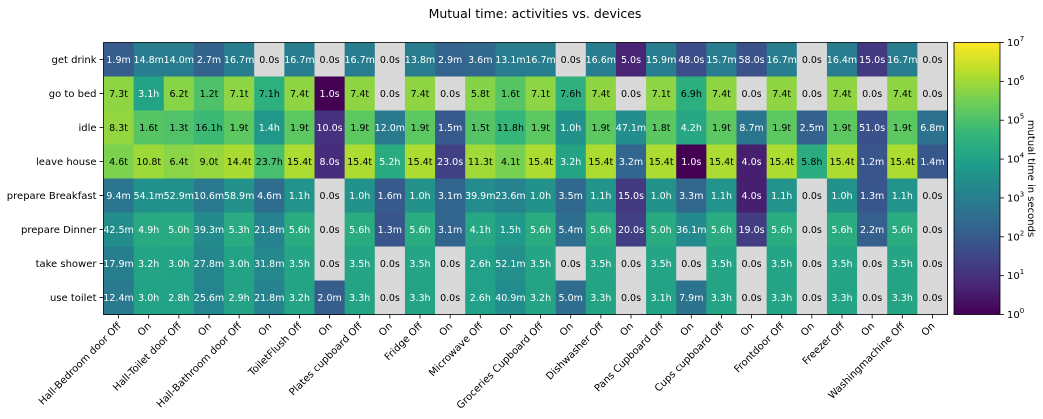  What do you see at coordinates (178, 128) in the screenshot?
I see `cell-label: 1.3t` at bounding box center [178, 128].